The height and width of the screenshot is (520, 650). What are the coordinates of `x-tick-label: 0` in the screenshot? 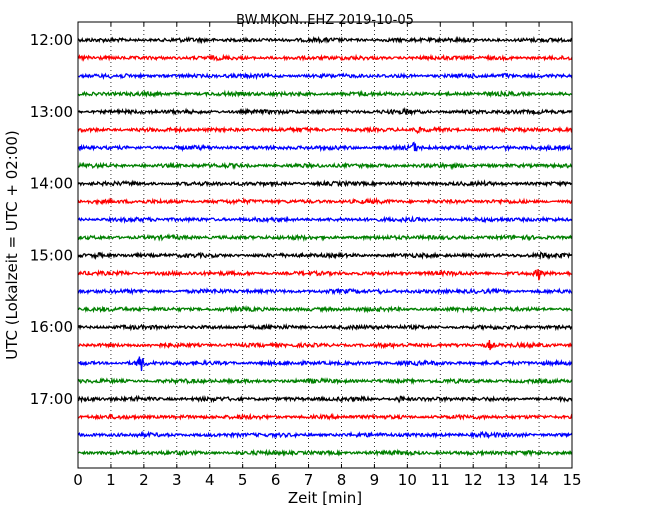 It's located at (78, 480).